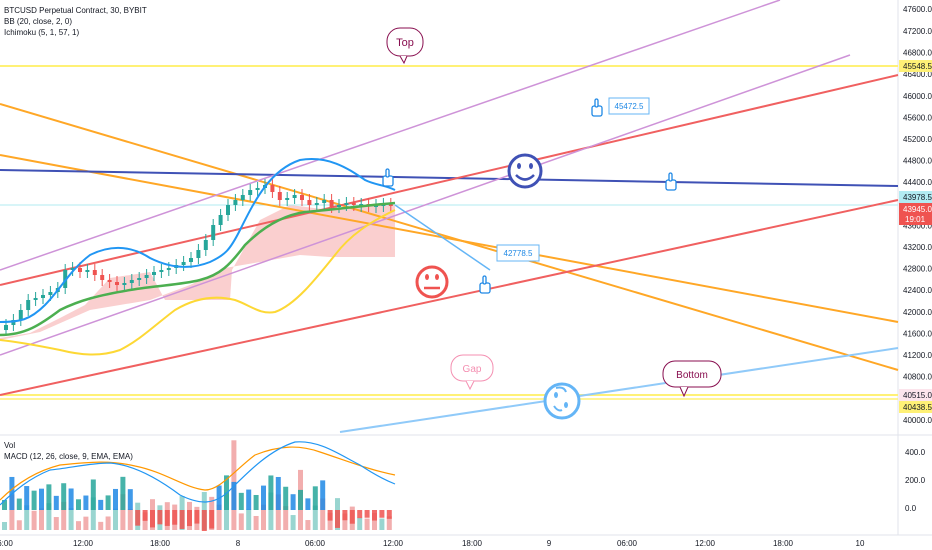 This screenshot has width=932, height=550. Describe the element at coordinates (917, 9) in the screenshot. I see `price-axis-top-label: 47600.0` at that location.